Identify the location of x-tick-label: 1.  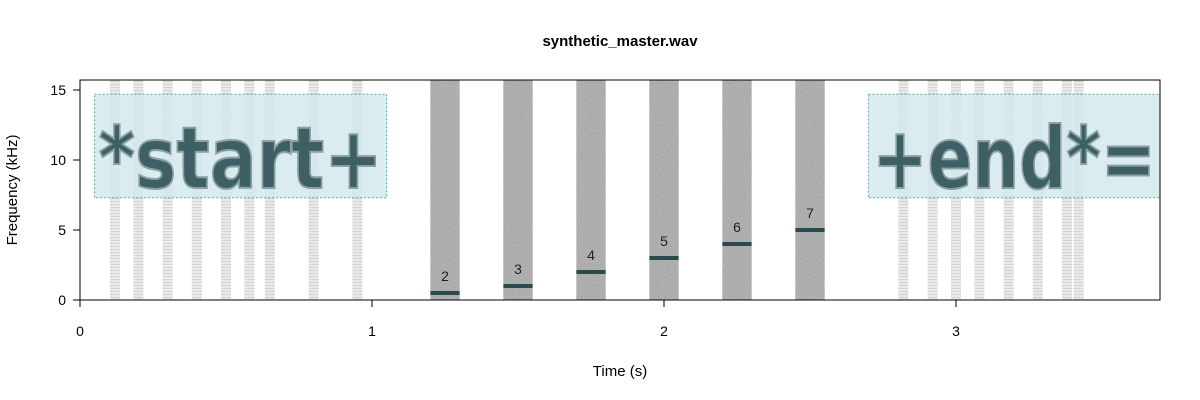
(372, 331).